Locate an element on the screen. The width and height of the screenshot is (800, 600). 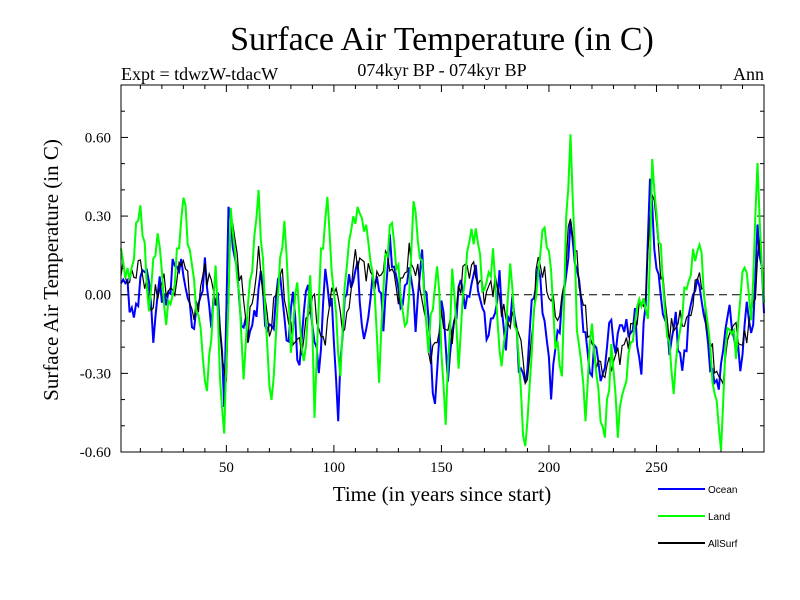
legend-label-land: Land is located at coordinates (719, 517).